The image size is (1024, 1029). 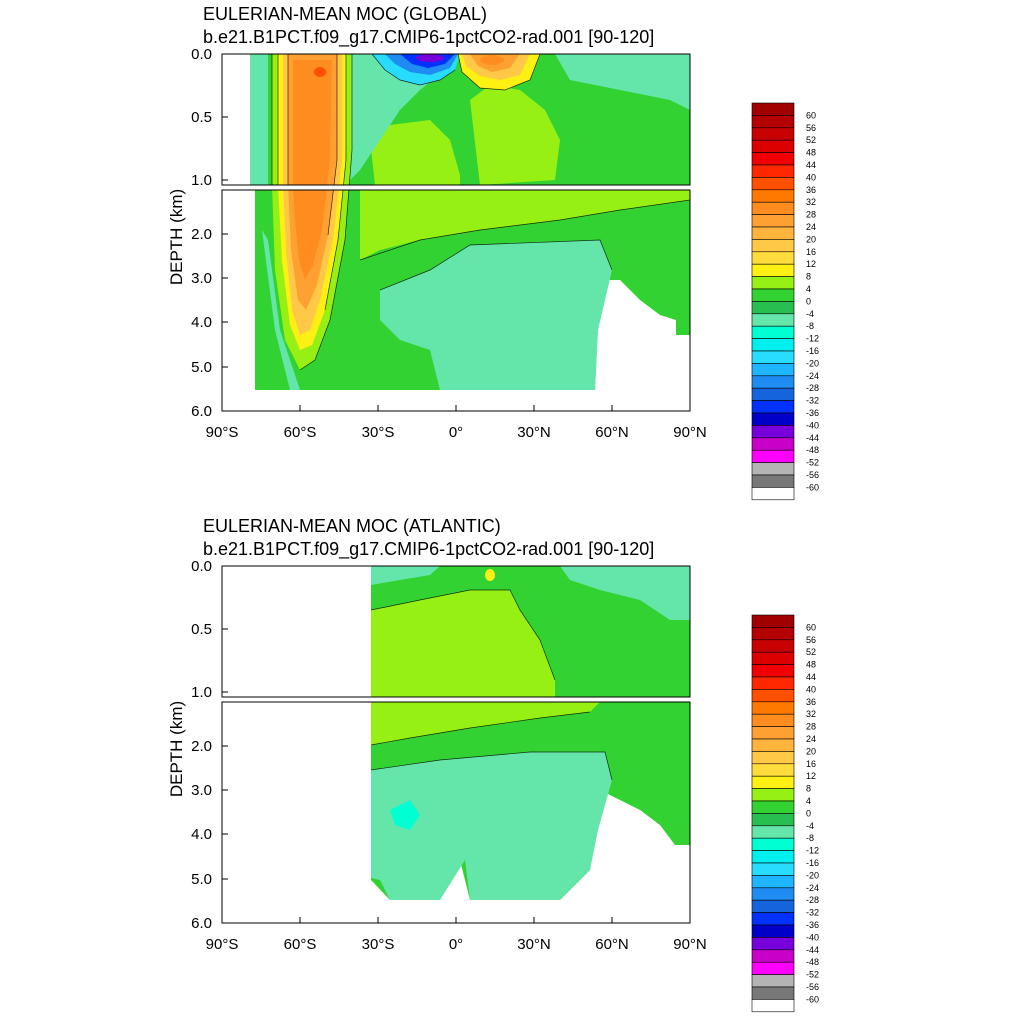 What do you see at coordinates (534, 432) in the screenshot?
I see `x-tick-label: 30°N` at bounding box center [534, 432].